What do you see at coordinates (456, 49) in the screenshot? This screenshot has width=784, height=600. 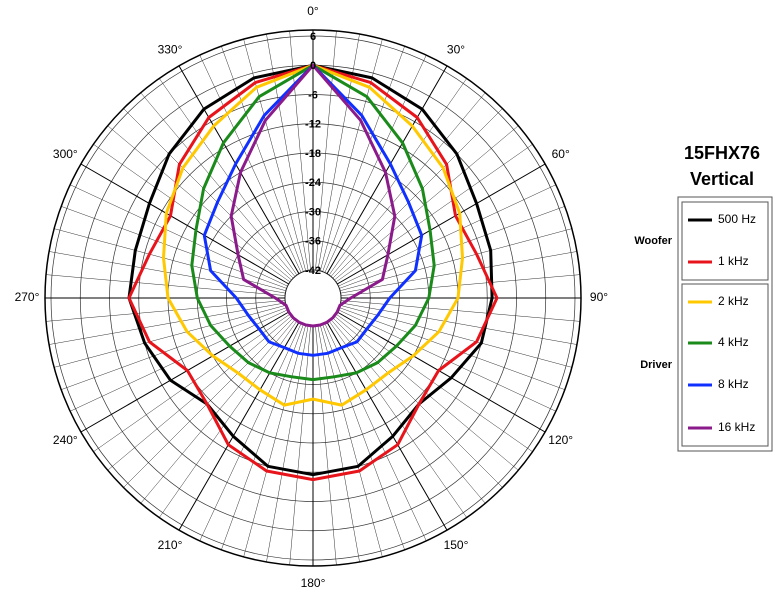 I see `angle-tick-label: 30°` at bounding box center [456, 49].